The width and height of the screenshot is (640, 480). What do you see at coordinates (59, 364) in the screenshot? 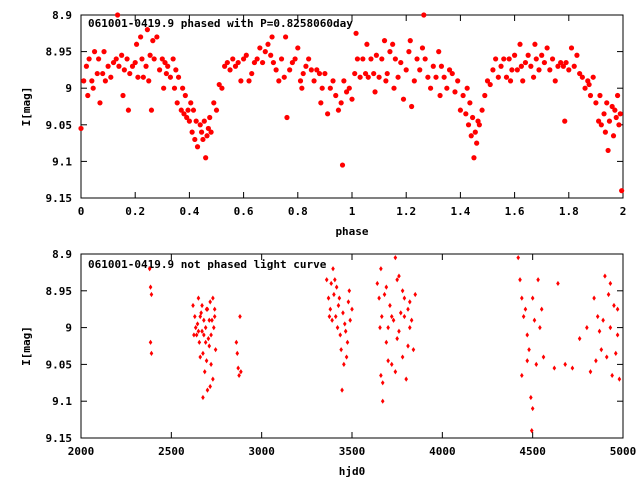
I see `y-tick-label: 9.05` at bounding box center [59, 364].